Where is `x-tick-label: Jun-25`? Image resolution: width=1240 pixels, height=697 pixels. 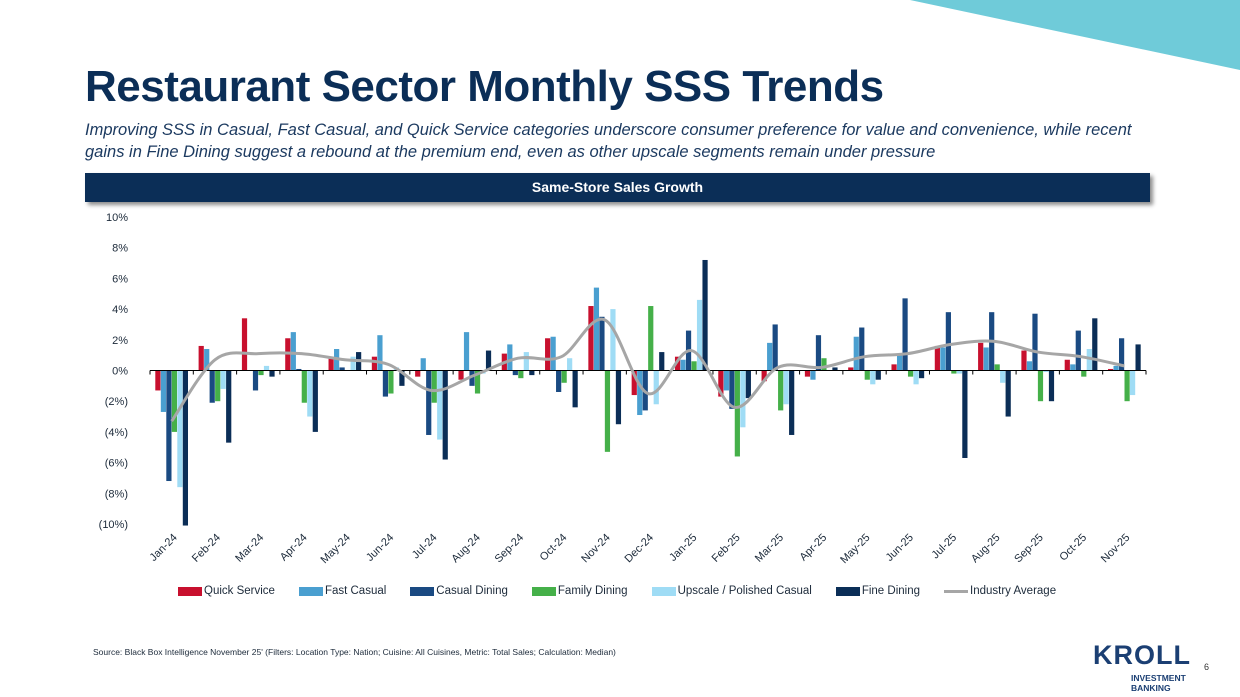
x-tick-label: Jun-25 is located at coordinates (900, 548).